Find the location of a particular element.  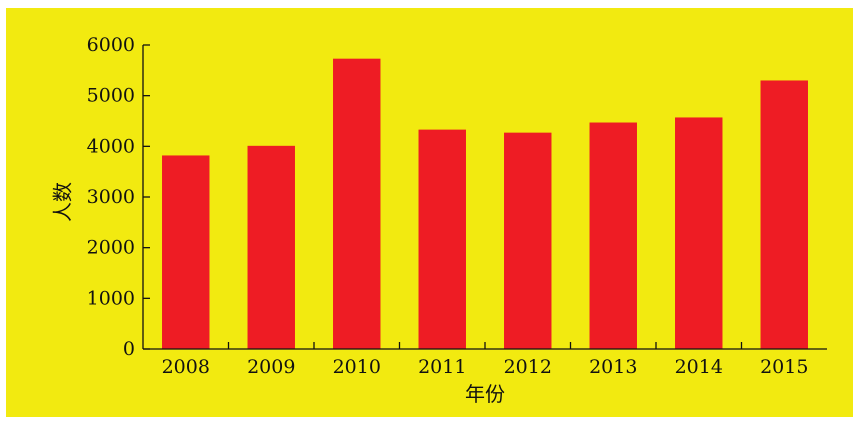

x-tick-label-2012: 2012 is located at coordinates (528, 367).